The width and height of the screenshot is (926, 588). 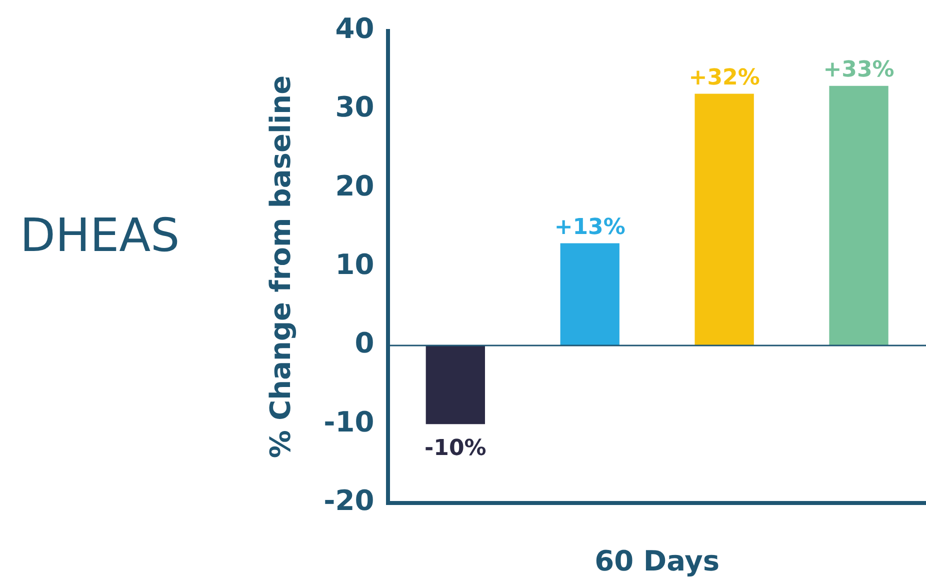 I want to click on y-tick-label: 20, so click(x=354, y=185).